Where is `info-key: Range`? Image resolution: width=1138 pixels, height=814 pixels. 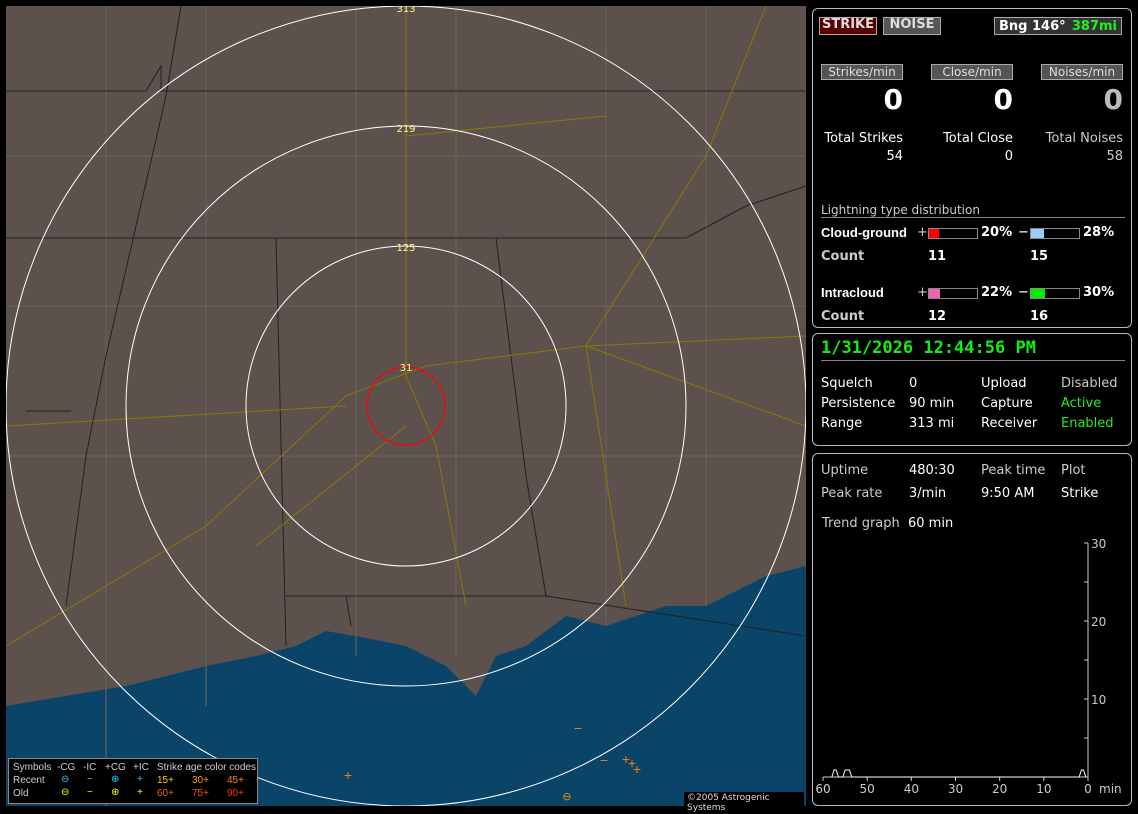
info-key: Range is located at coordinates (842, 423).